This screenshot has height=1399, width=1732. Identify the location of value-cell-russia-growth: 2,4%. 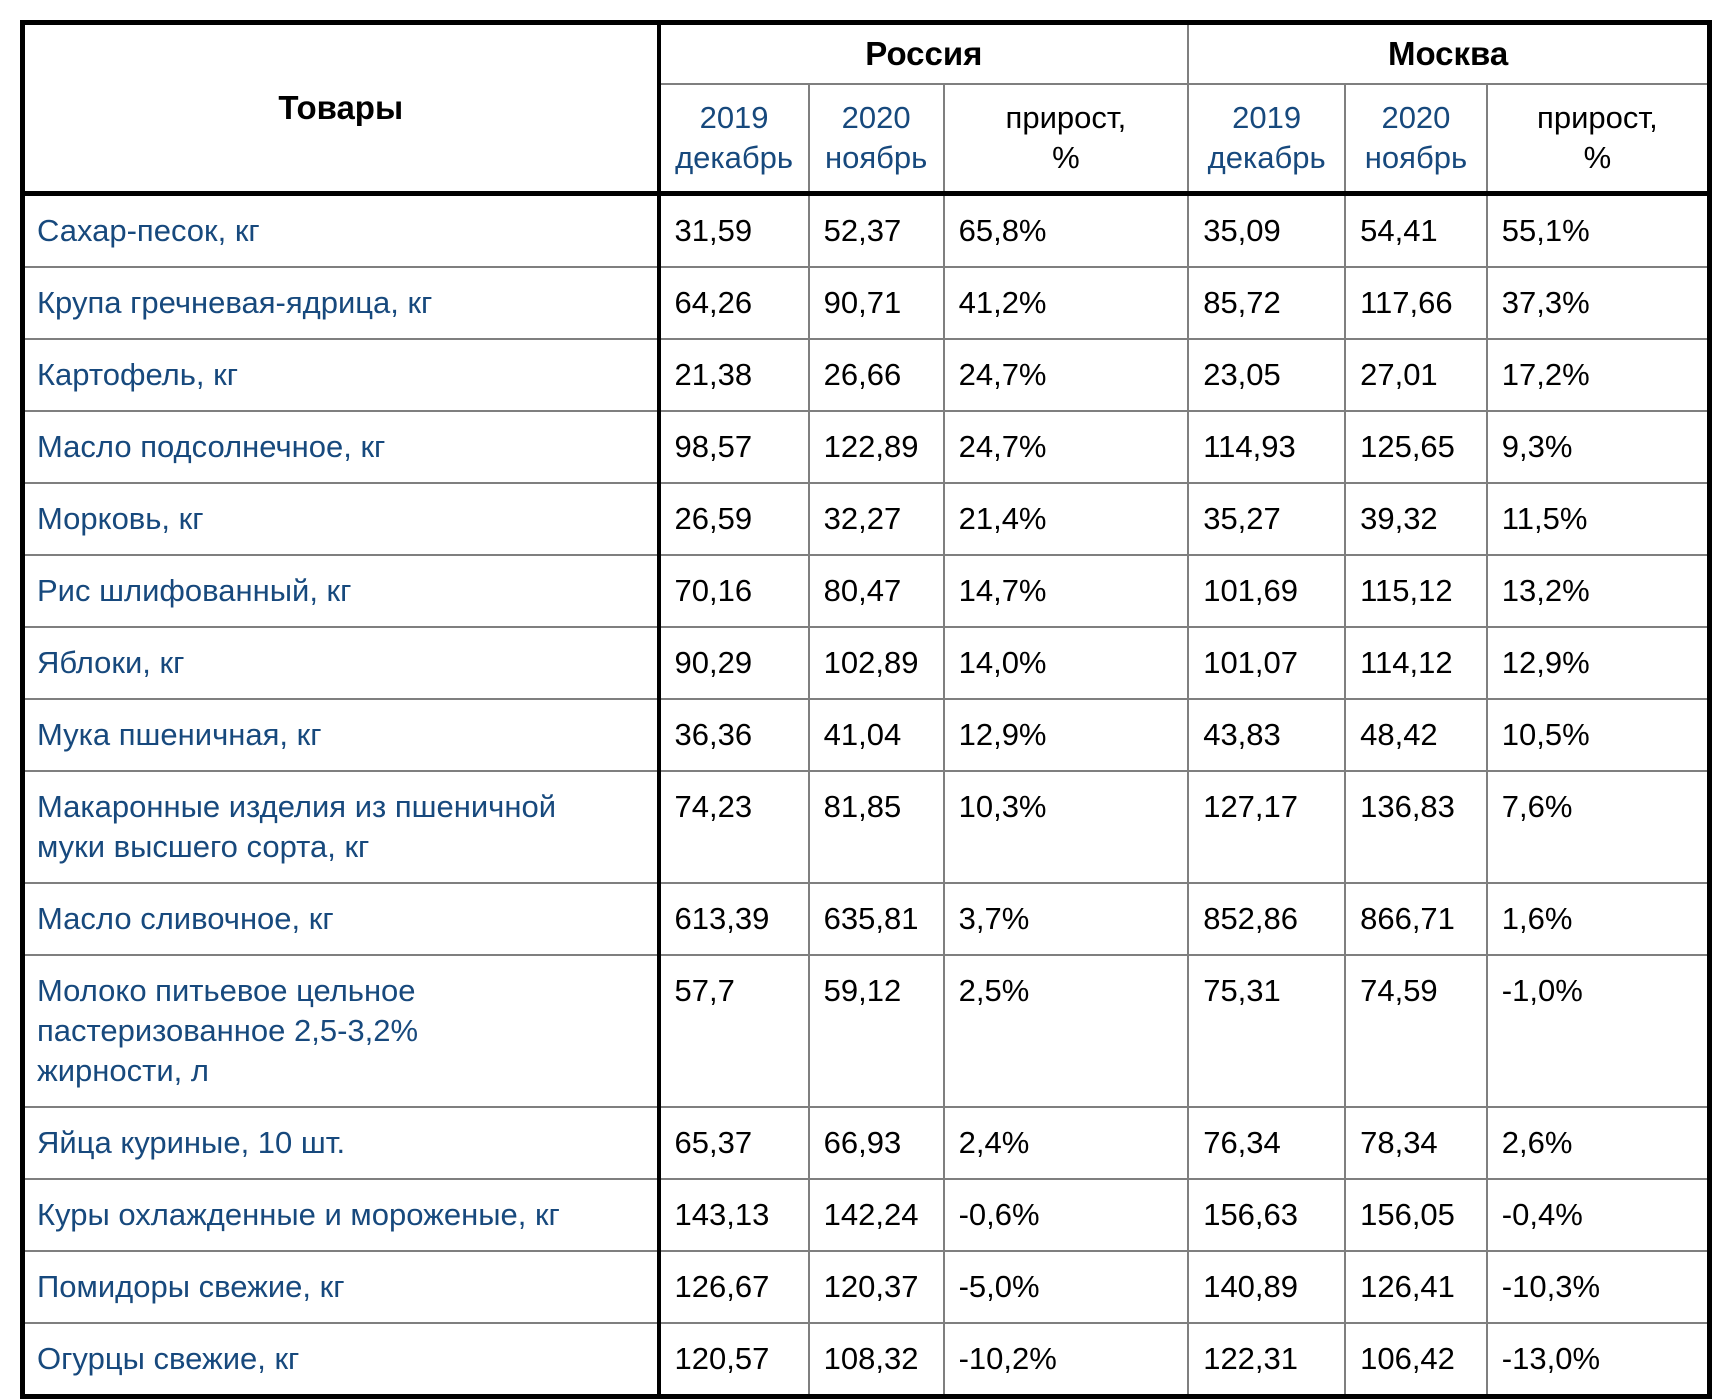
(1066, 1143).